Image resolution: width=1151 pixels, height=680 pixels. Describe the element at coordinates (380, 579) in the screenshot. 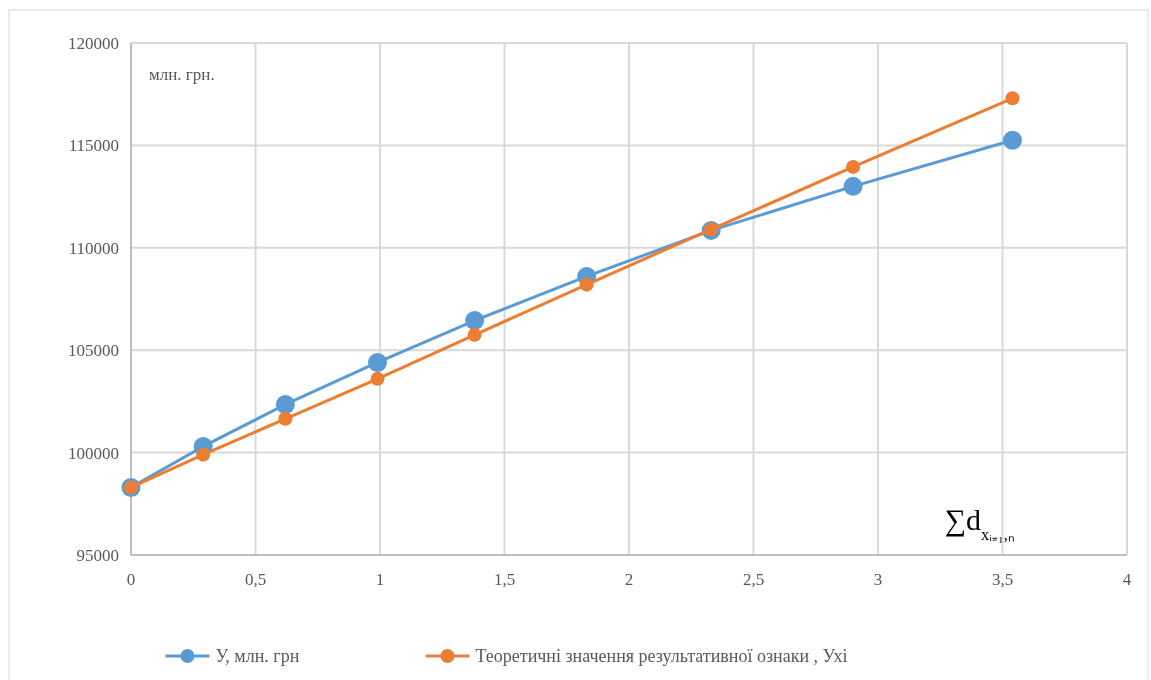

I see `x-tick-label: 1` at that location.